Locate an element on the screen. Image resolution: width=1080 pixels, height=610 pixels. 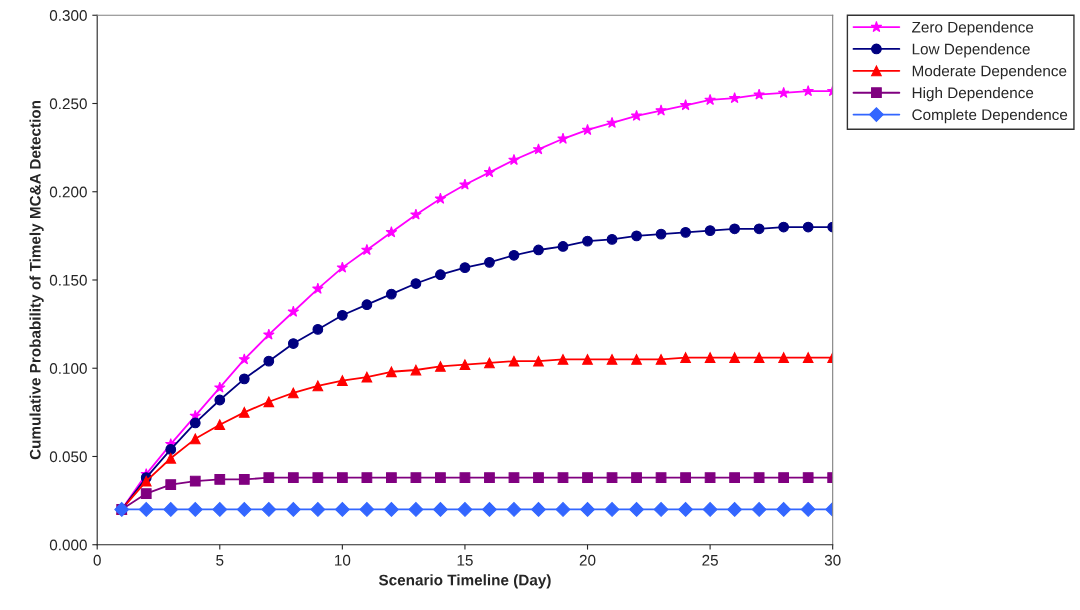
legend-label: High Dependence is located at coordinates (973, 94).